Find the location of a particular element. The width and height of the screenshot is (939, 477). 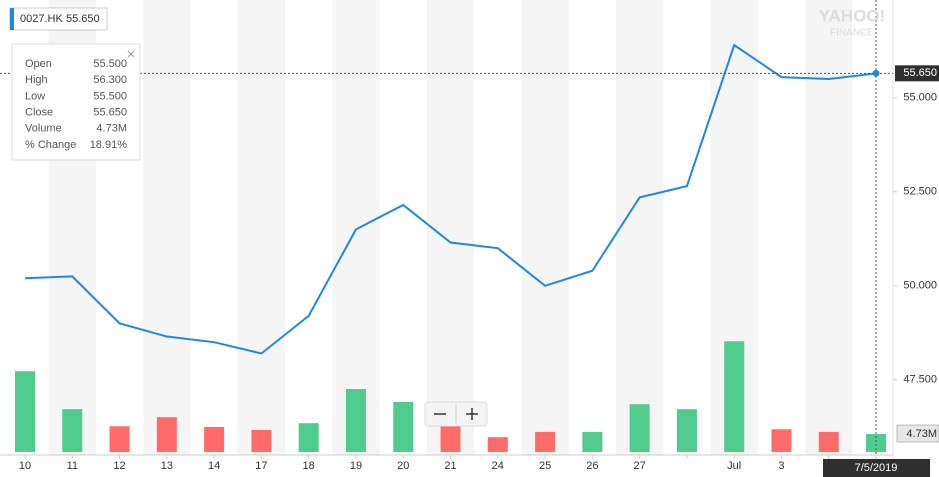

ticker-price: 55.650 is located at coordinates (83, 19).